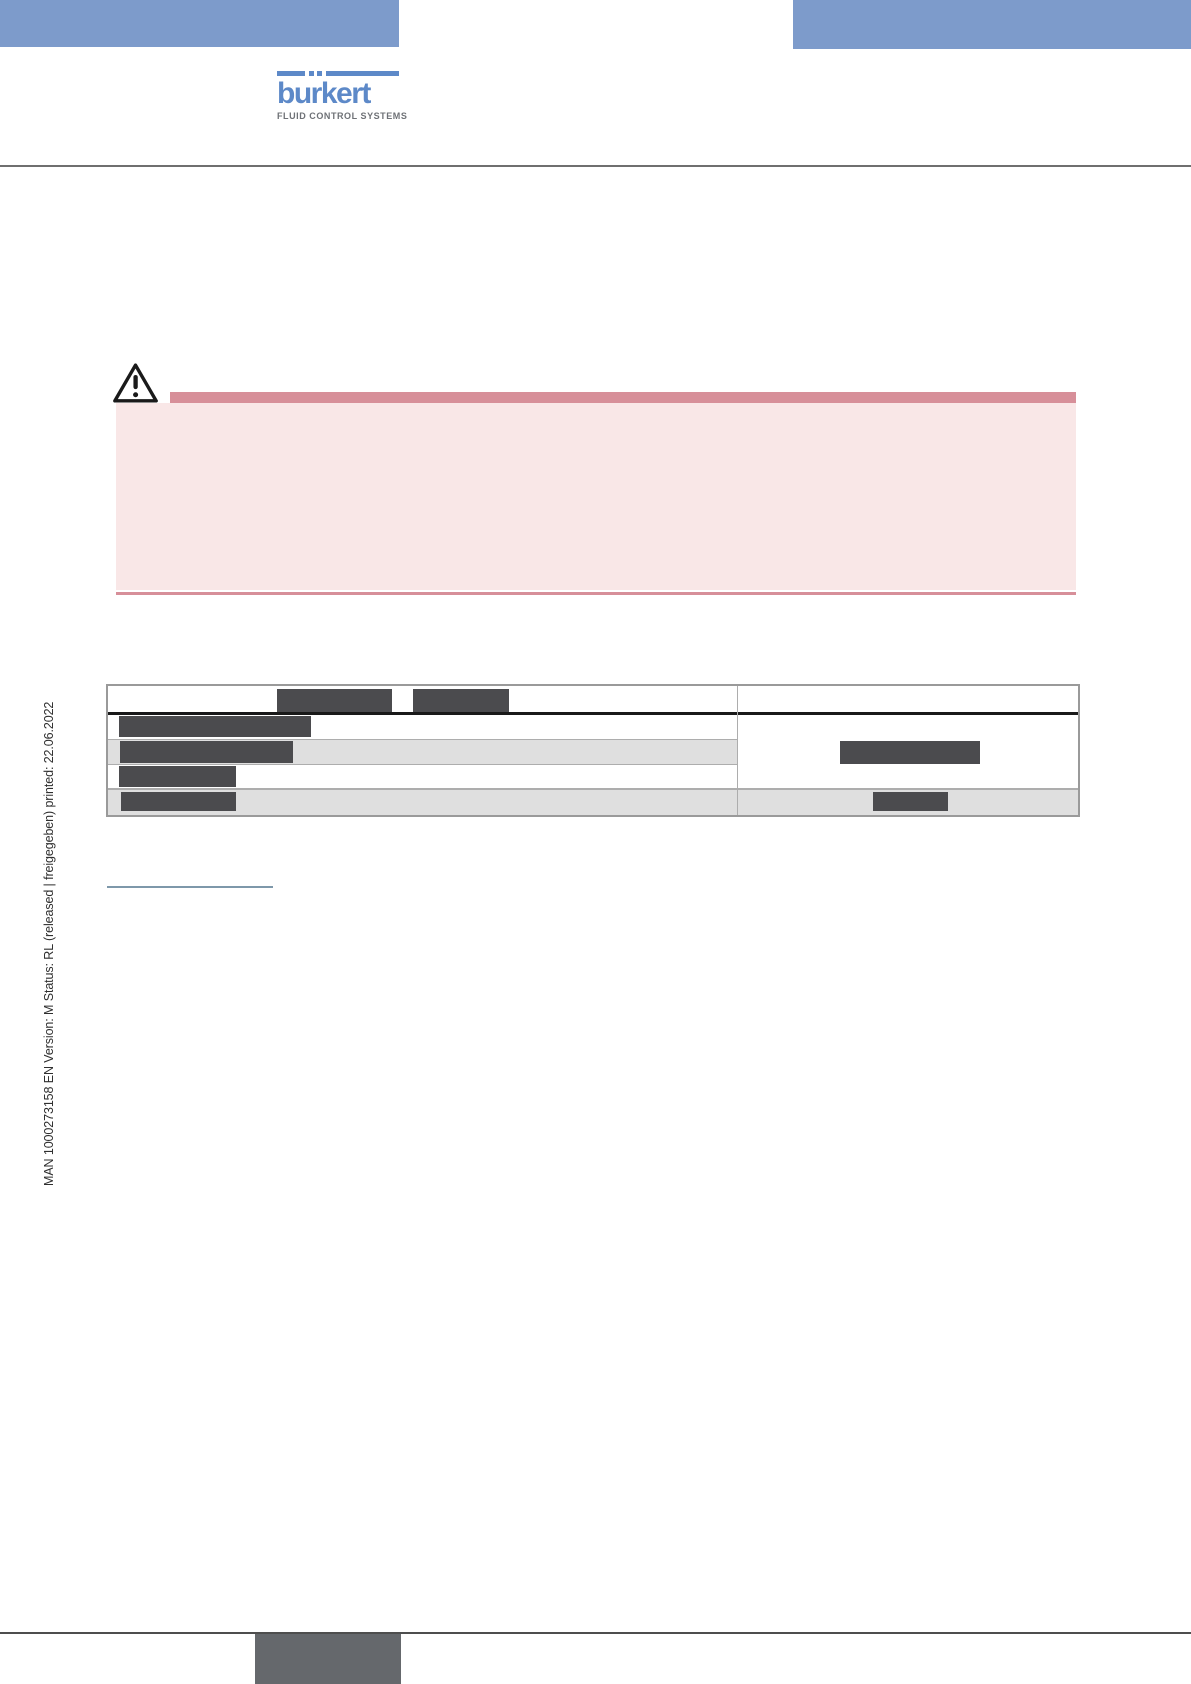  Describe the element at coordinates (206, 752) in the screenshot. I see `redacted-row2-block` at that location.